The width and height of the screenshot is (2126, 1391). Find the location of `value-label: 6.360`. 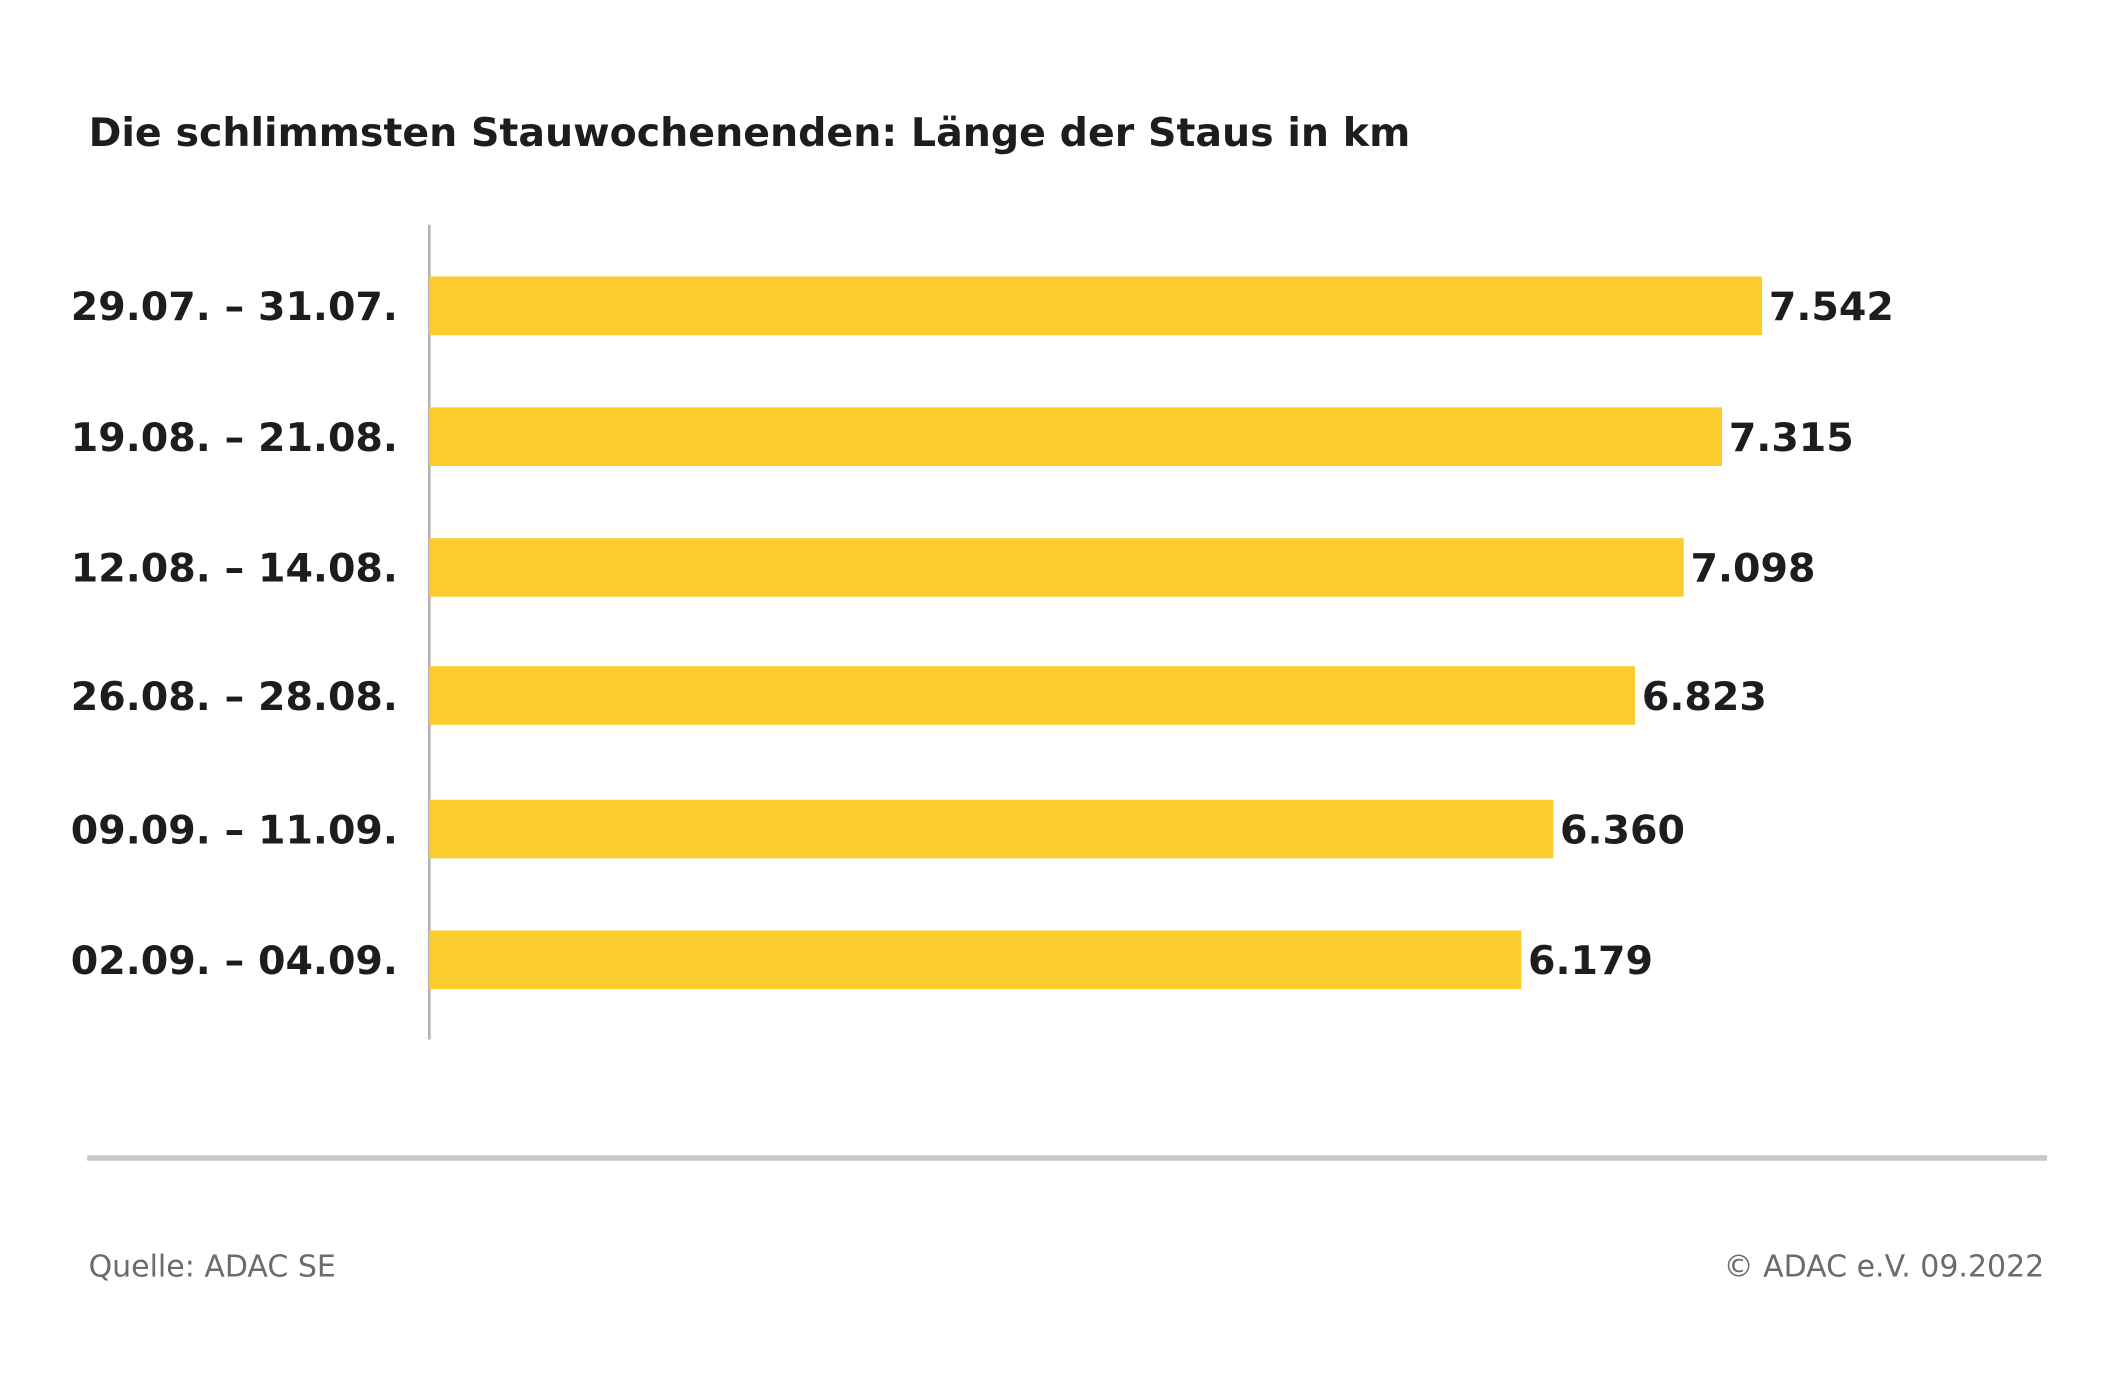

value-label: 6.360 is located at coordinates (1622, 830).